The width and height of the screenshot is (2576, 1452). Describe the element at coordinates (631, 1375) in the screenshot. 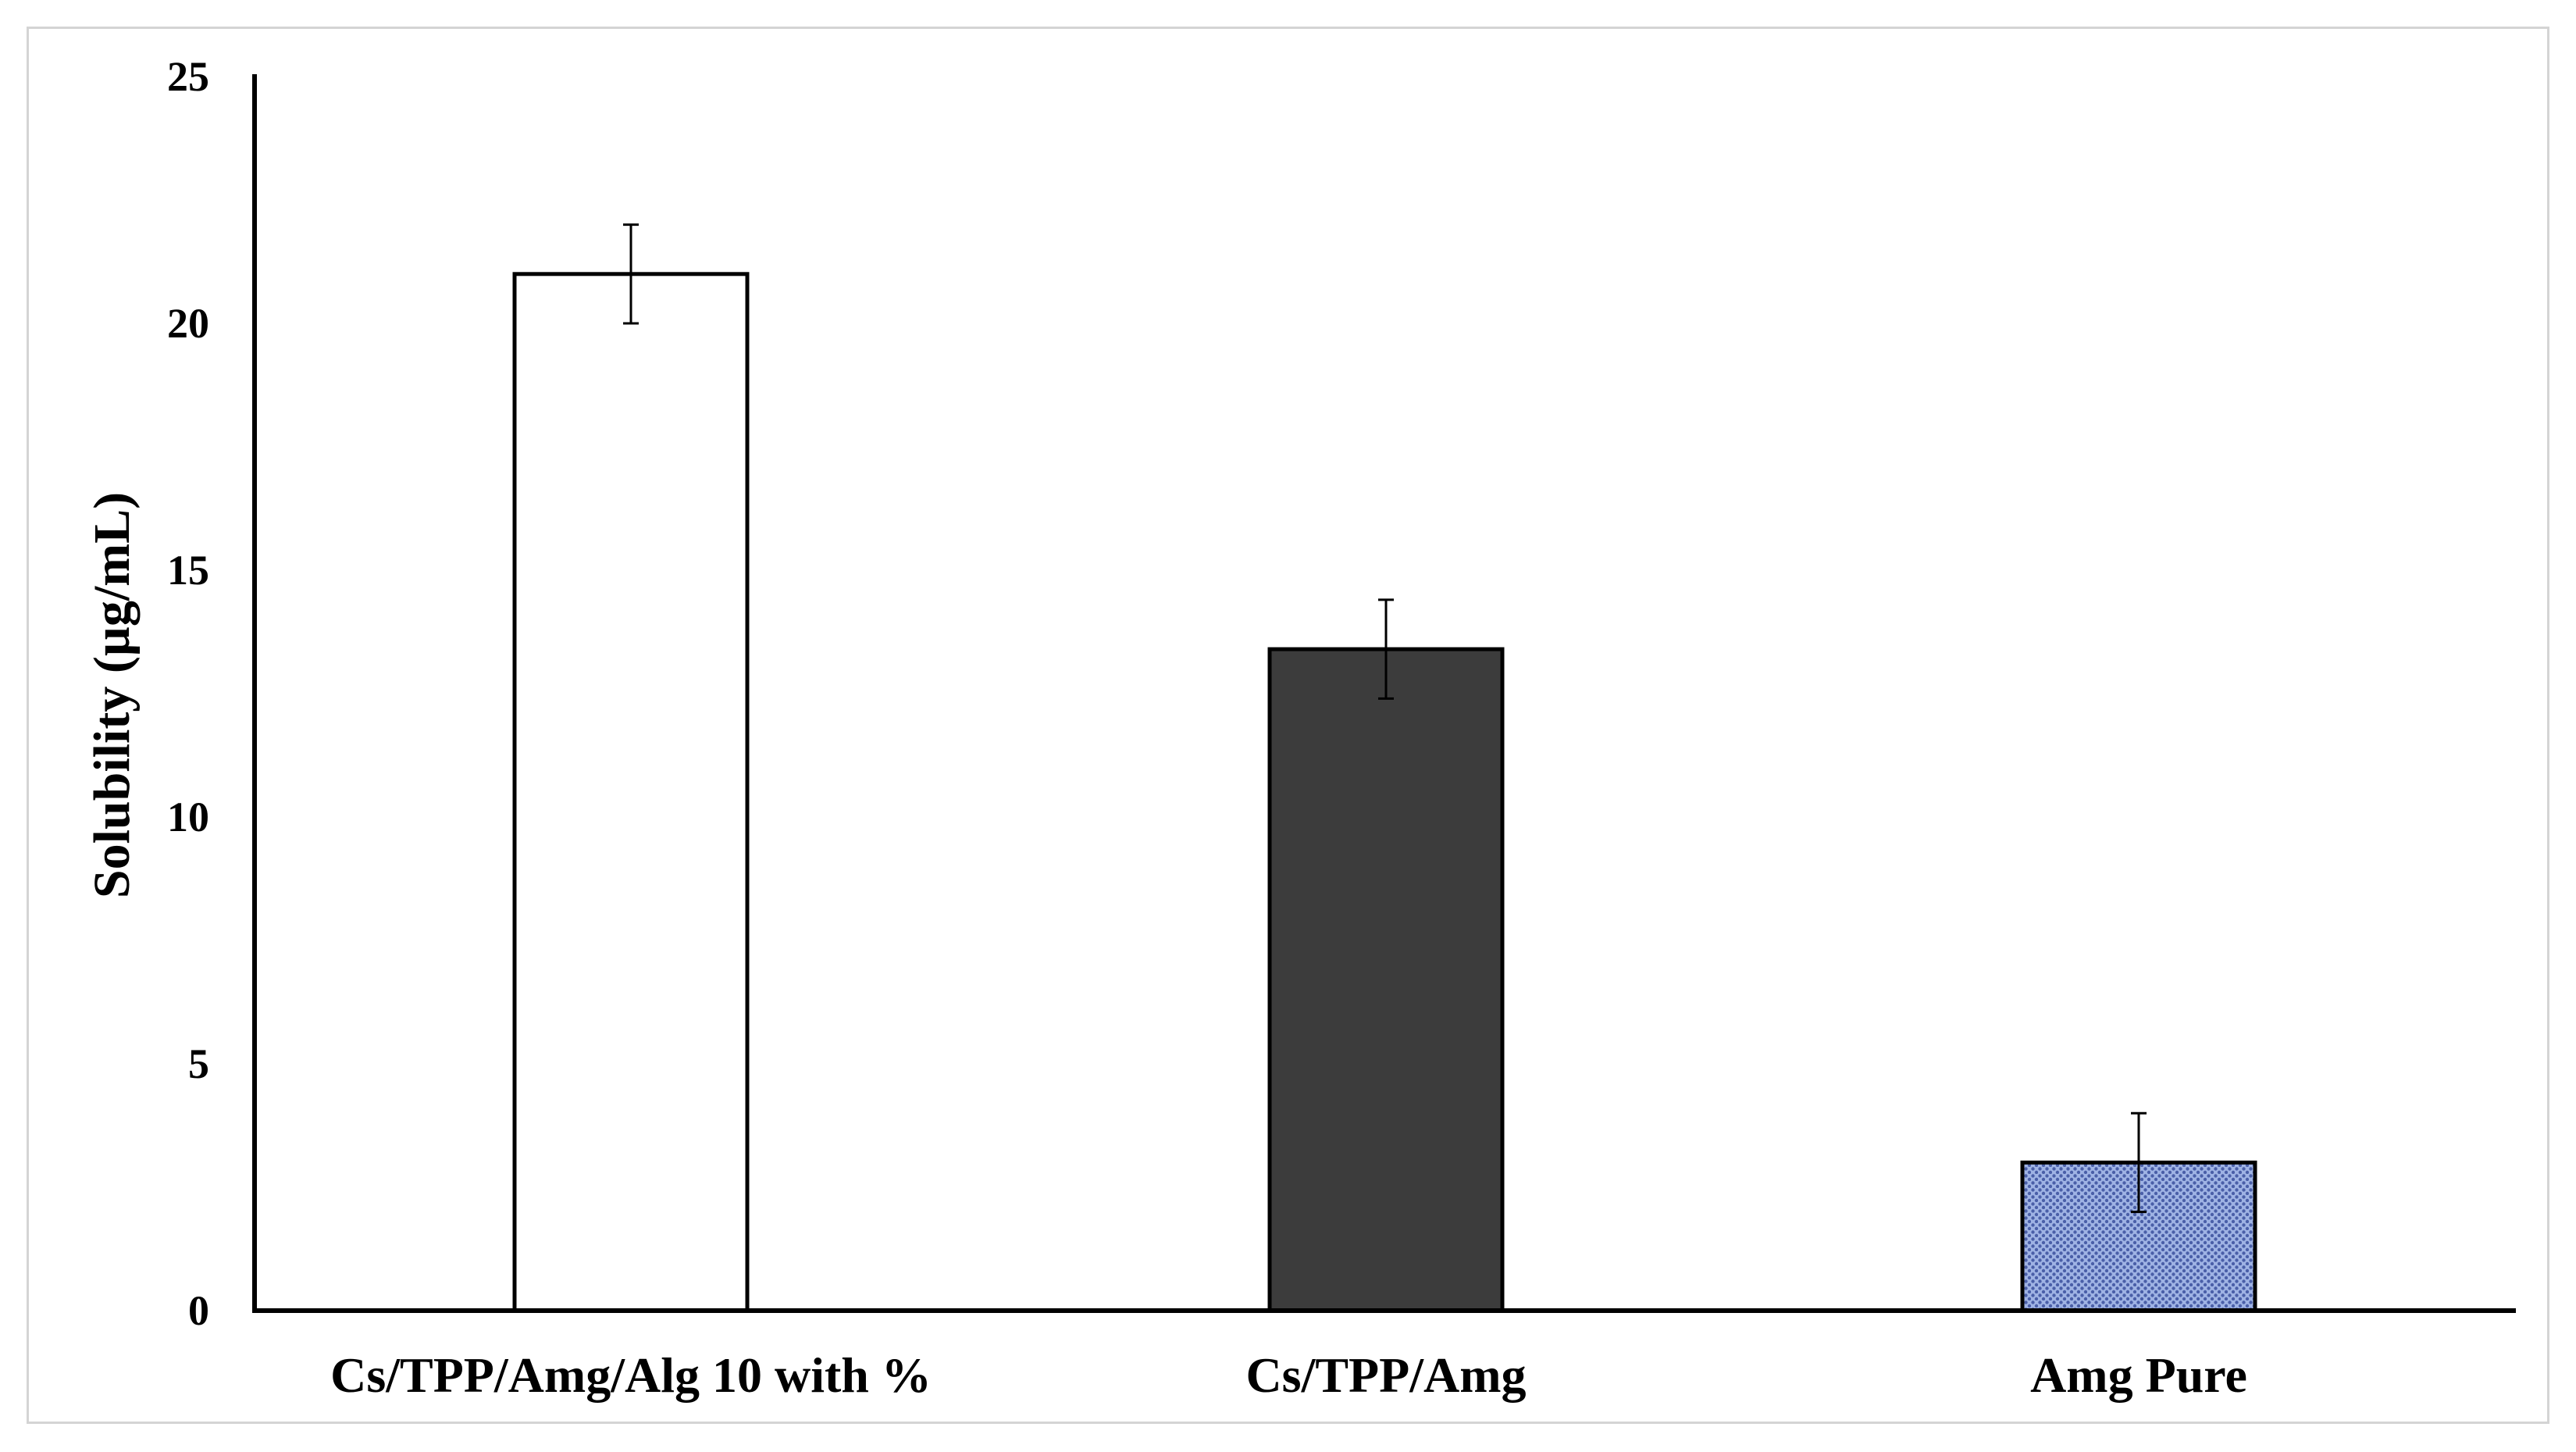

I see `x-category-label-1: Cs/TPP/Amg/Alg 10 with %` at that location.